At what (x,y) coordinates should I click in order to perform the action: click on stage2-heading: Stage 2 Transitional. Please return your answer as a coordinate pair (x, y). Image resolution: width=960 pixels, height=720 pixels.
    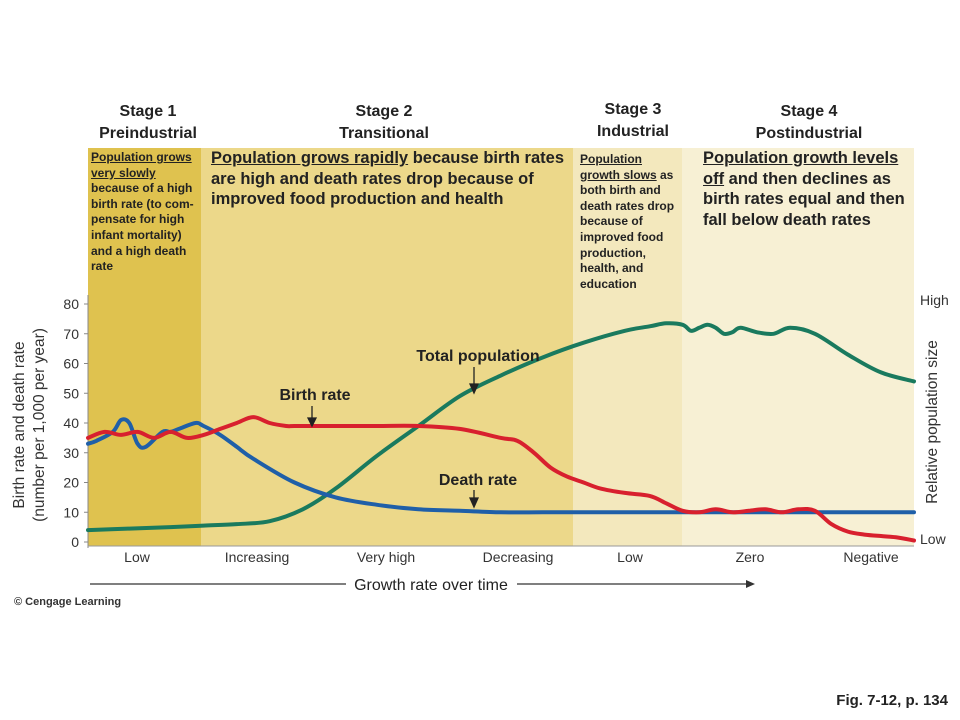
    Looking at the image, I should click on (384, 123).